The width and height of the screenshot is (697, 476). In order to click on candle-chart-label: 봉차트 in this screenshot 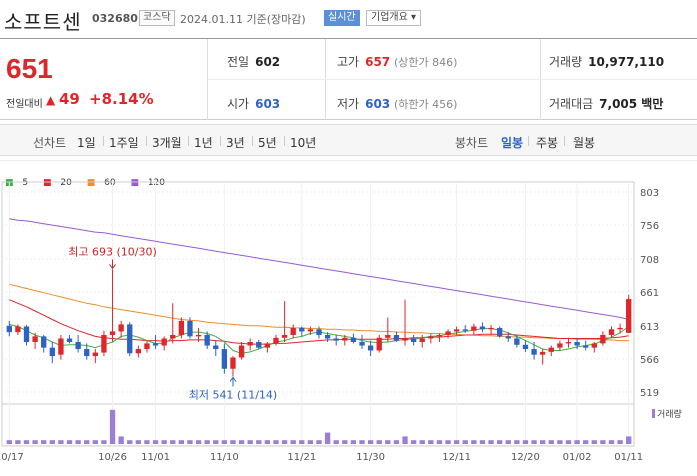, I will do `click(472, 143)`.